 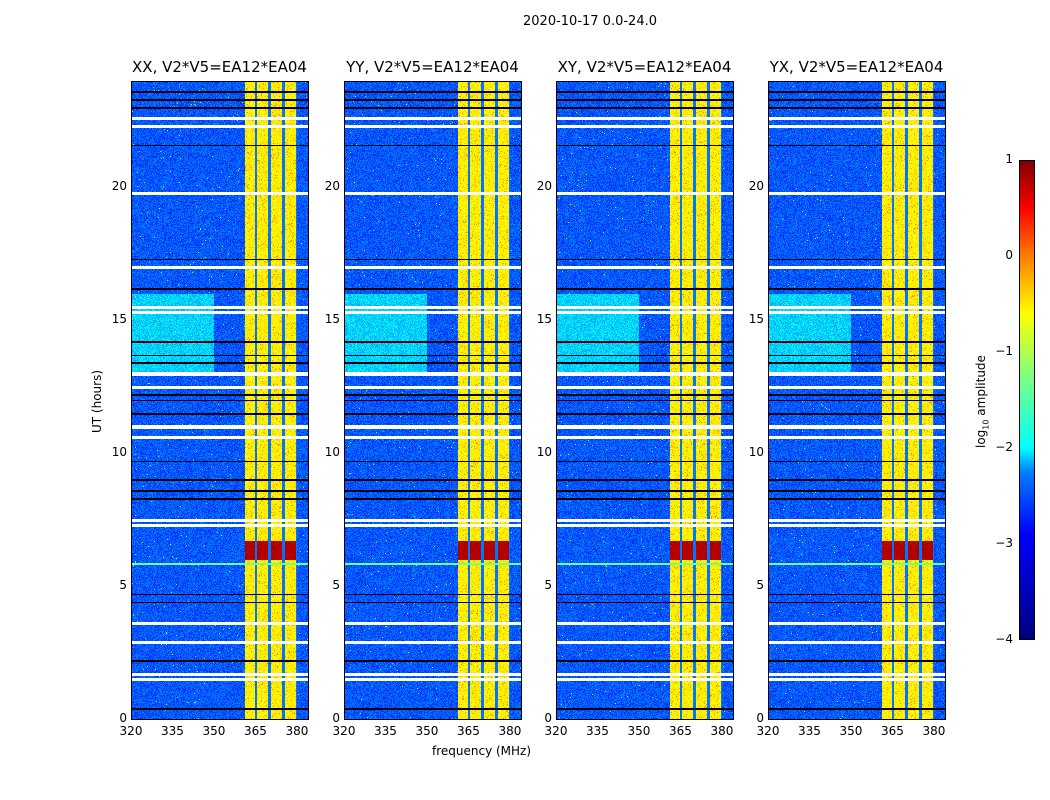 I want to click on panel-title: YX, V2*V5=EA12*EA04, so click(x=856, y=67).